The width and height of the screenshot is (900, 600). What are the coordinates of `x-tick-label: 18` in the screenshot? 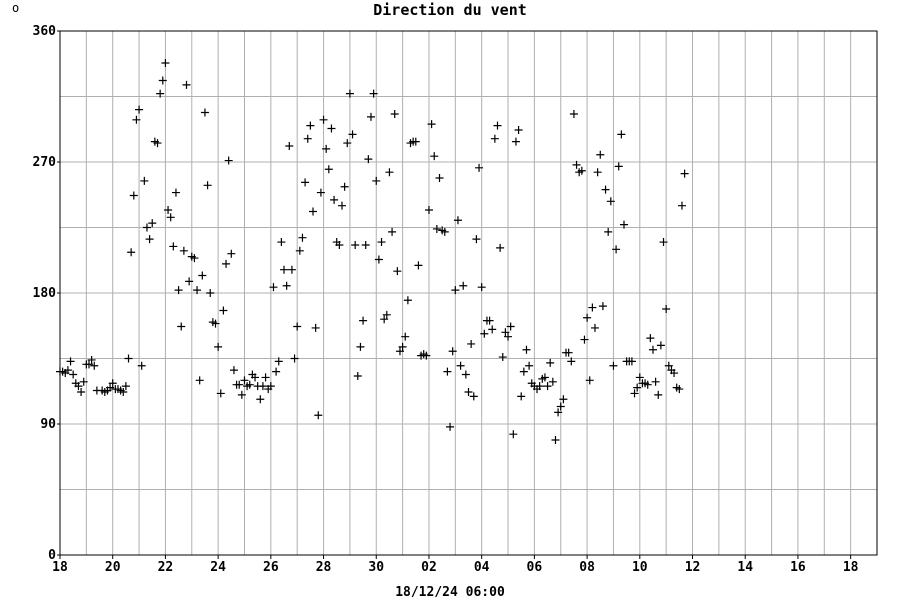 It's located at (851, 567).